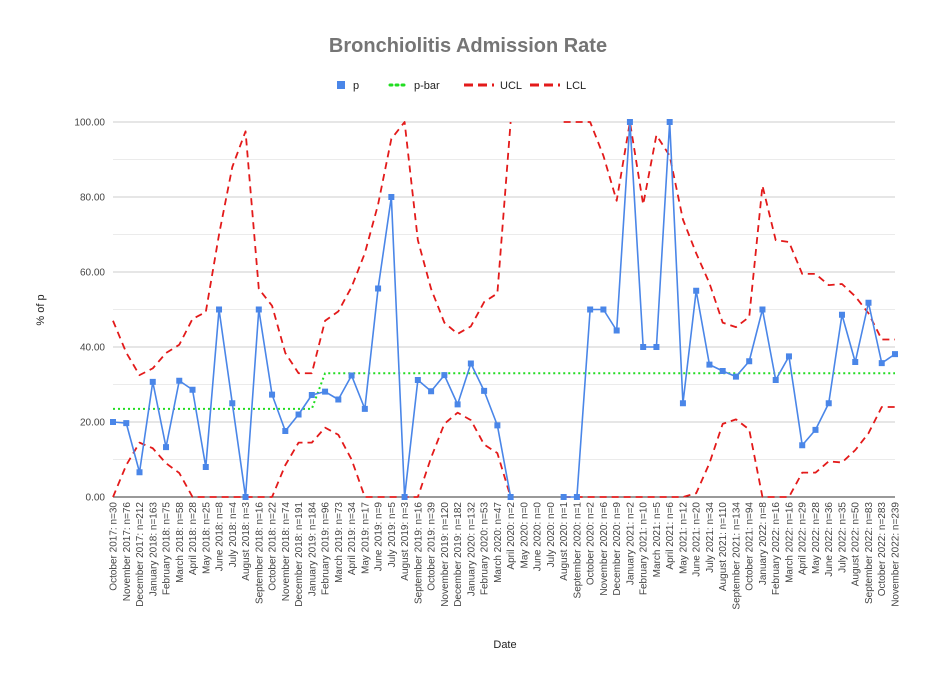  Describe the element at coordinates (789, 542) in the screenshot. I see `x-tick-label: March 2022: n=16` at that location.